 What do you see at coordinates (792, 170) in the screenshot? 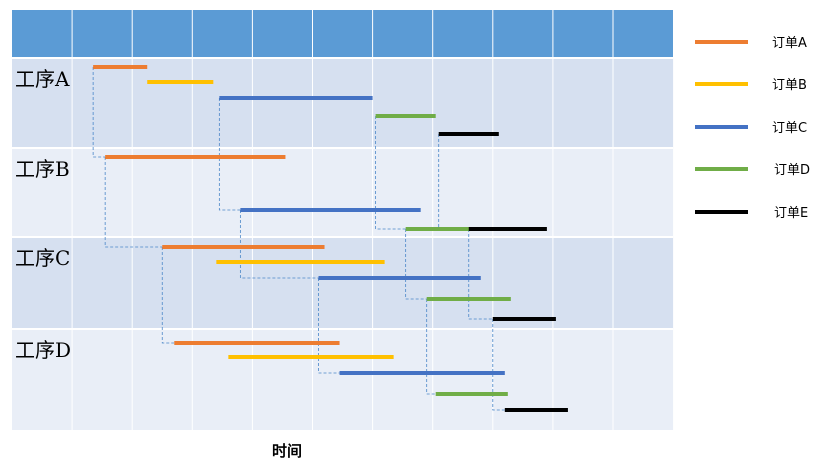
I see `legend-label: 订单D` at bounding box center [792, 170].